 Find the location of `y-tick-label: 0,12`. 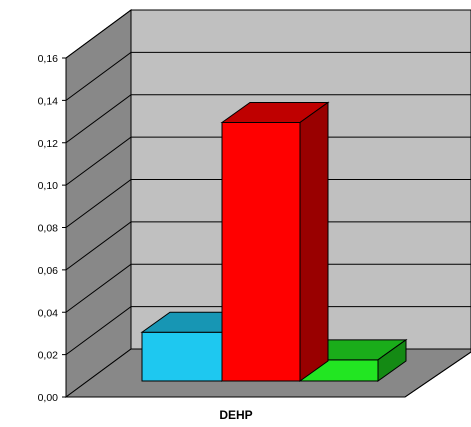

y-tick-label: 0,12 is located at coordinates (48, 144).